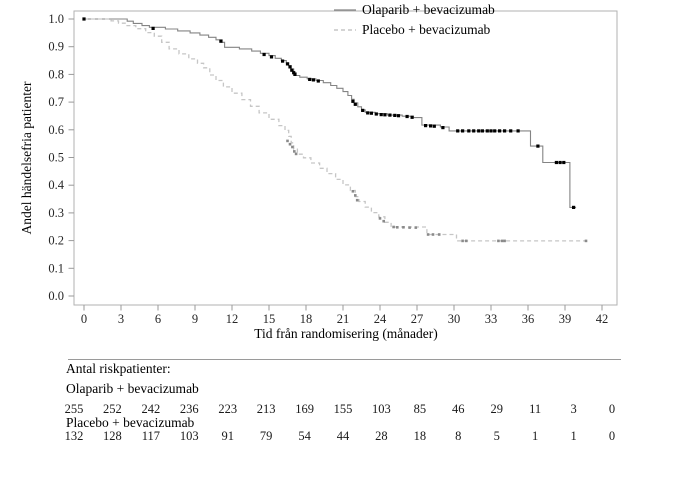 Image resolution: width=686 pixels, height=478 pixels. I want to click on y-axis-title: Andel händelsefria patienter, so click(26, 157).